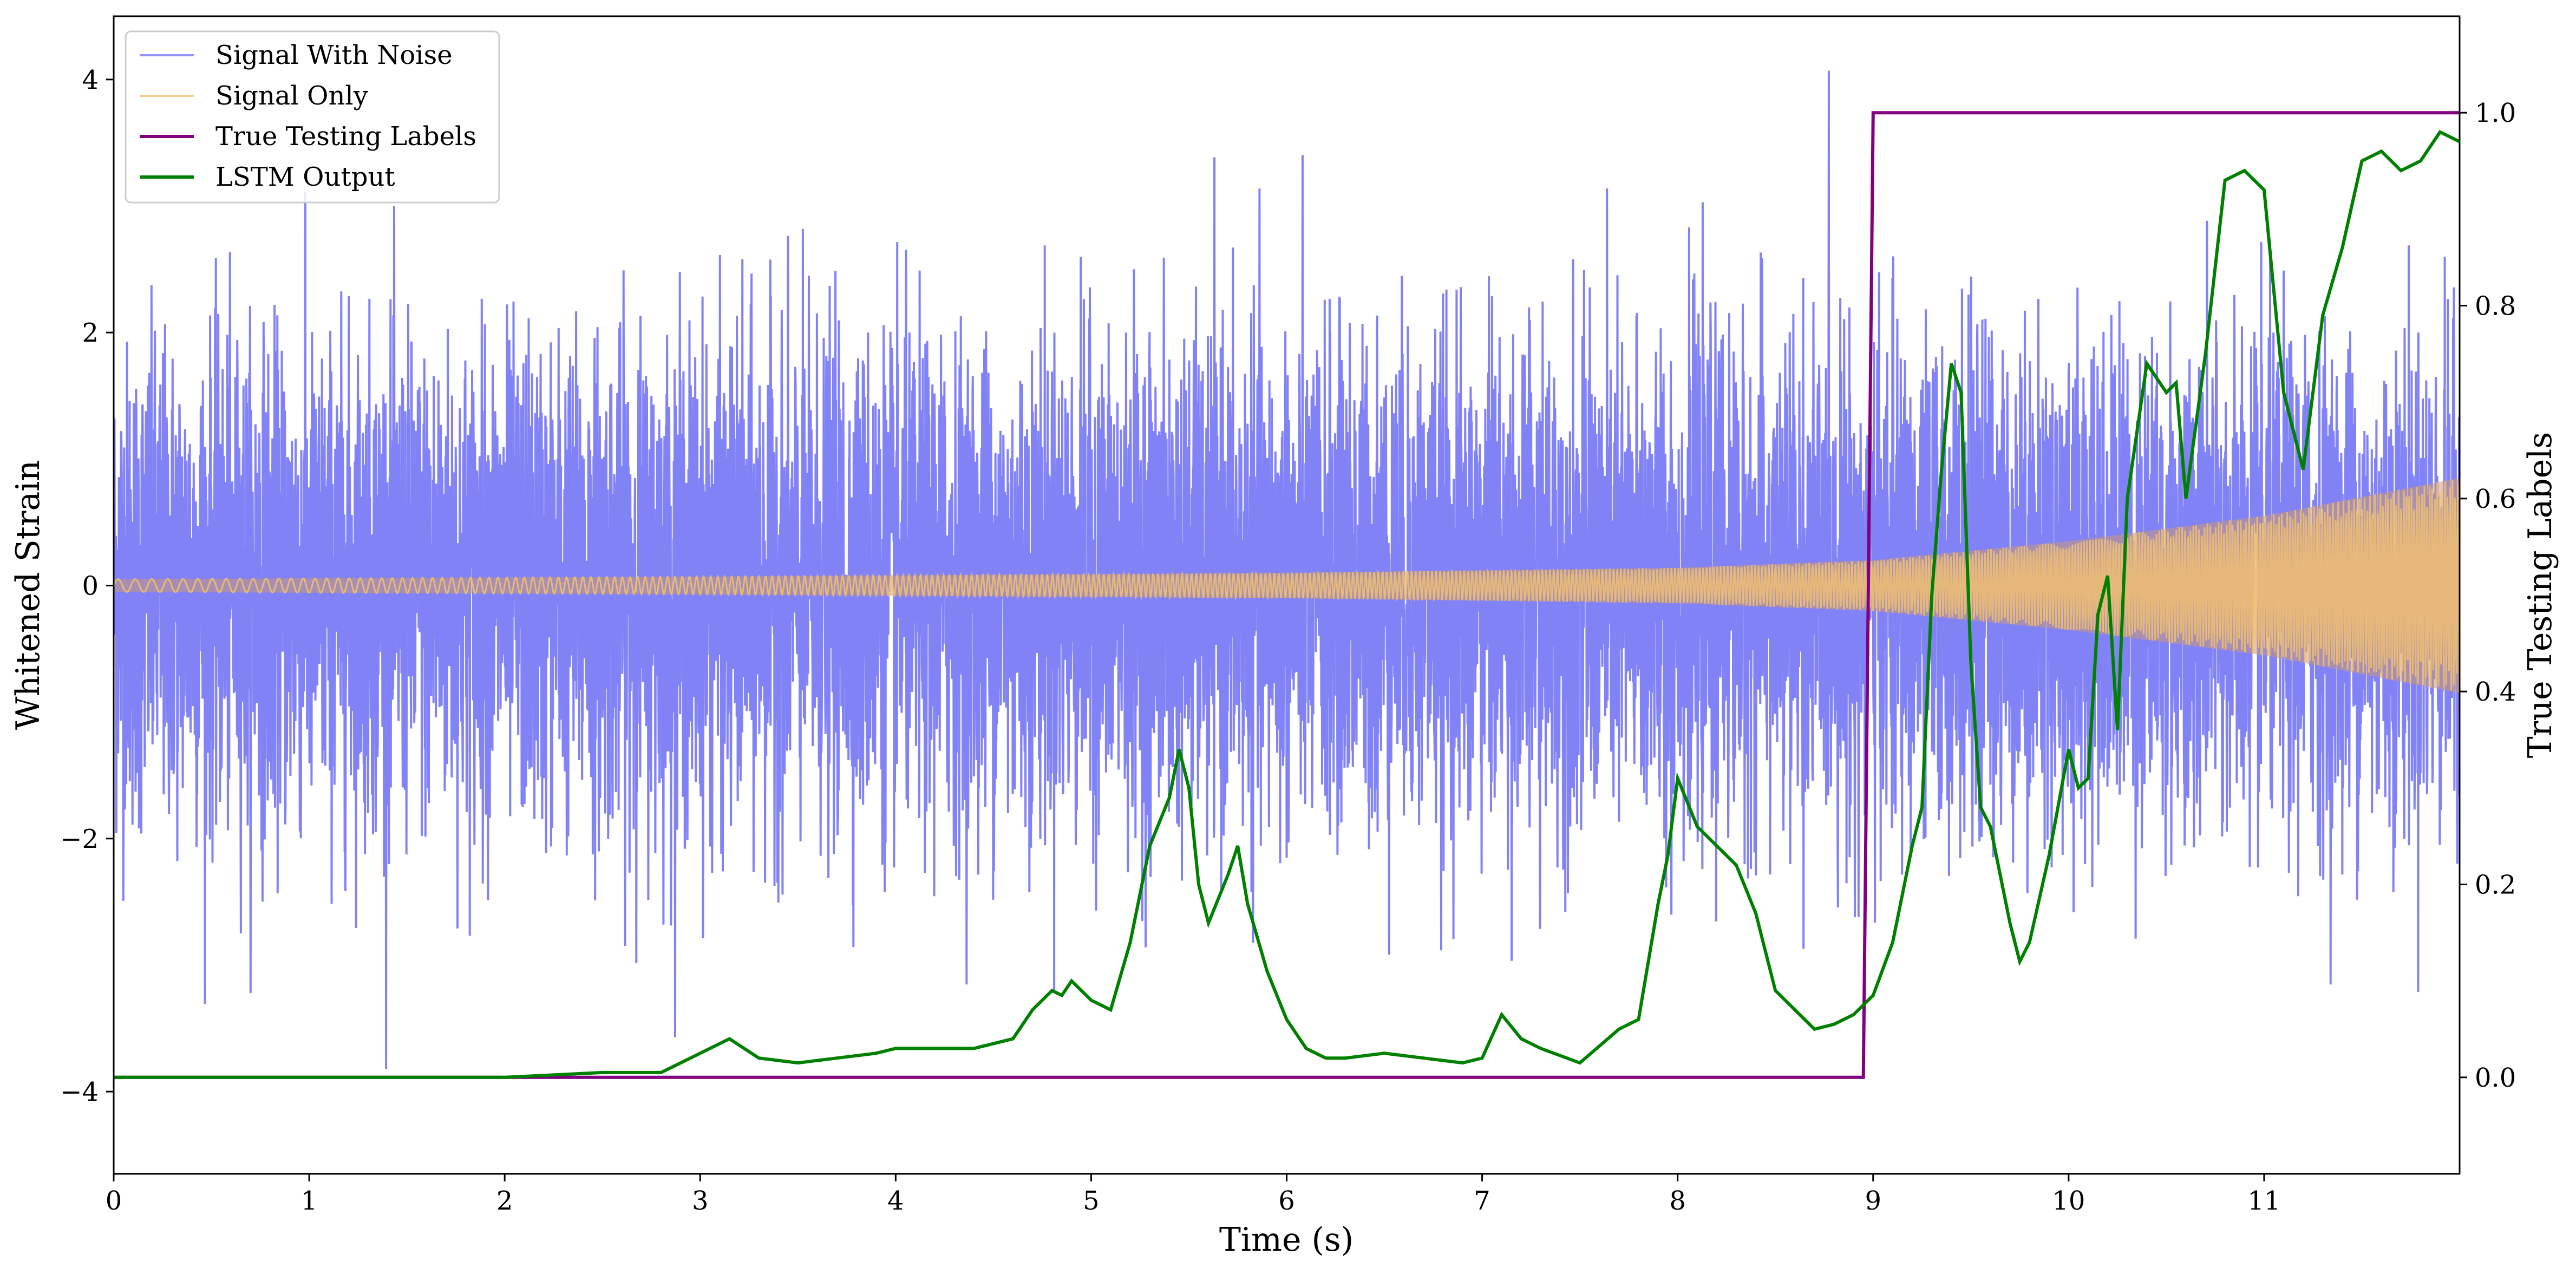  What do you see at coordinates (334, 55) in the screenshot?
I see `legend-label: Signal With Noise` at bounding box center [334, 55].